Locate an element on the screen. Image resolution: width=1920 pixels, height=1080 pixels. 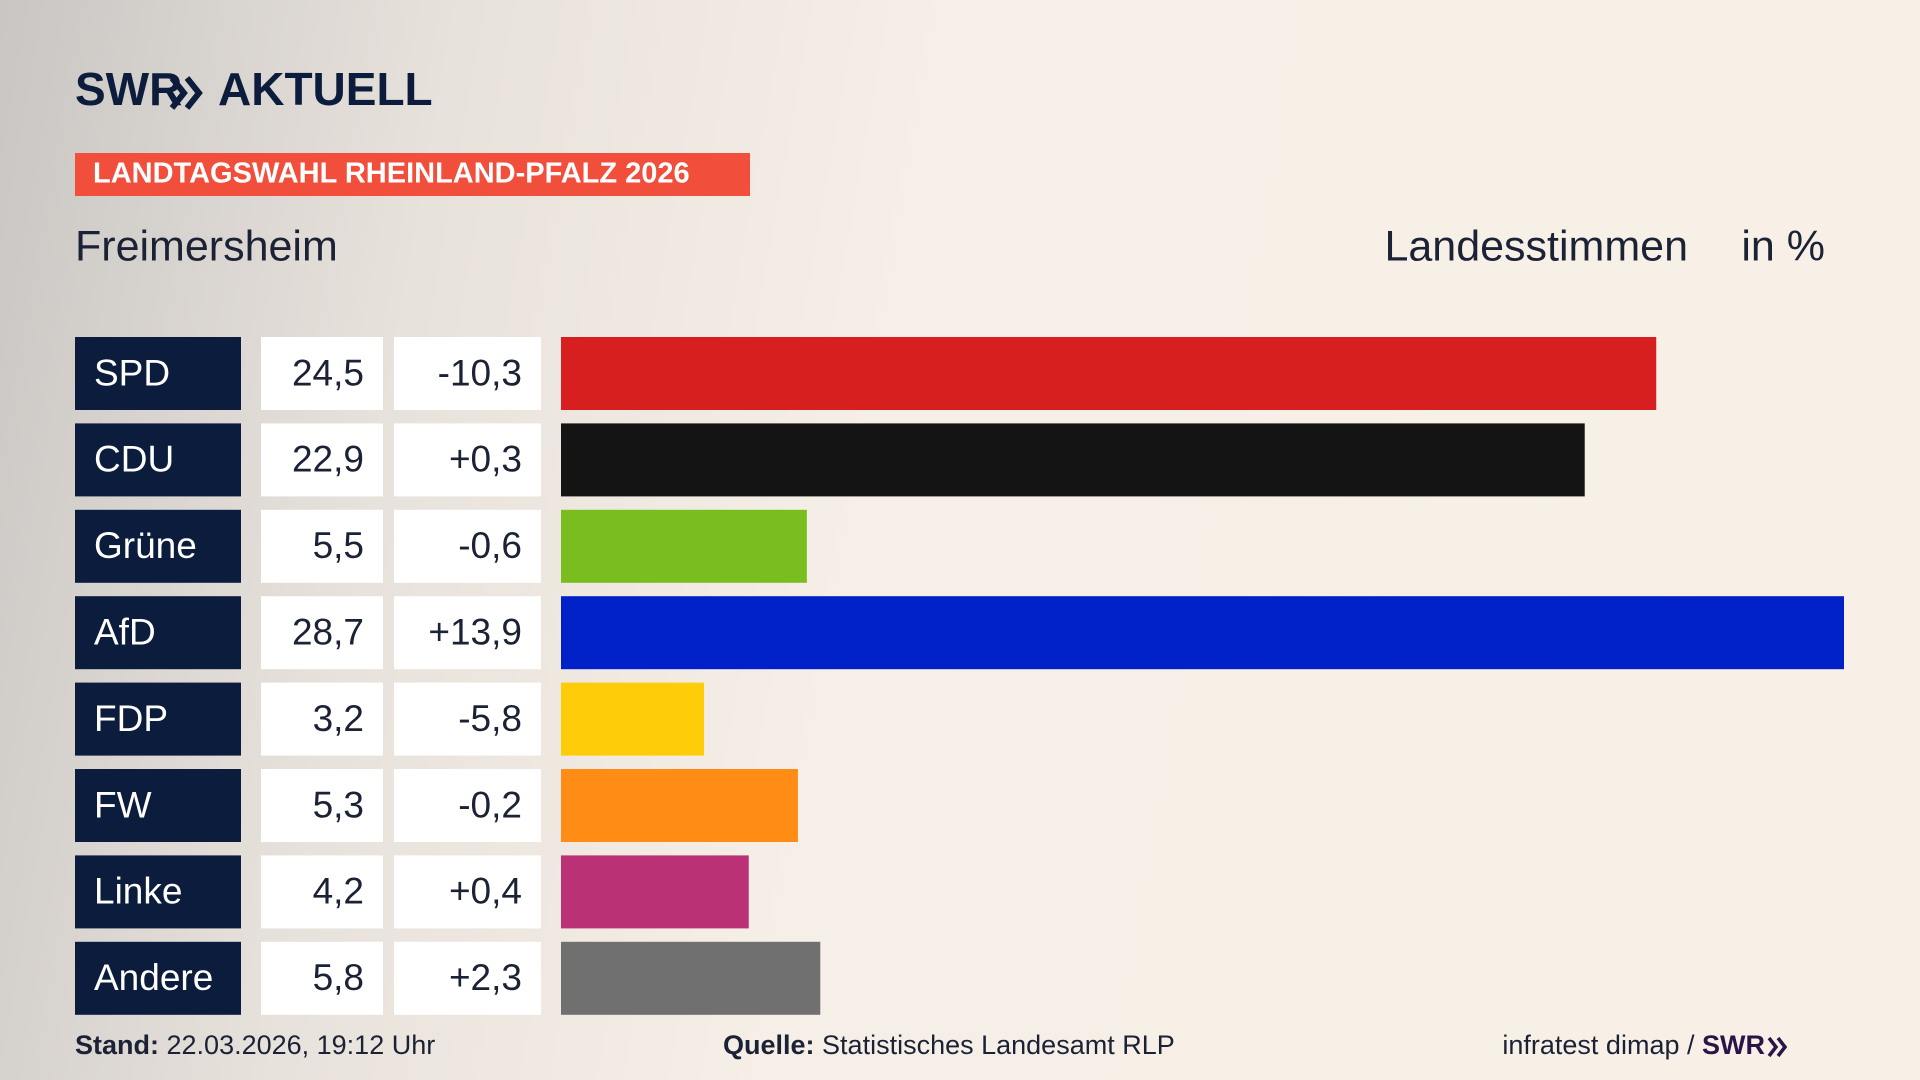
change-label: -10,3 is located at coordinates (480, 372).